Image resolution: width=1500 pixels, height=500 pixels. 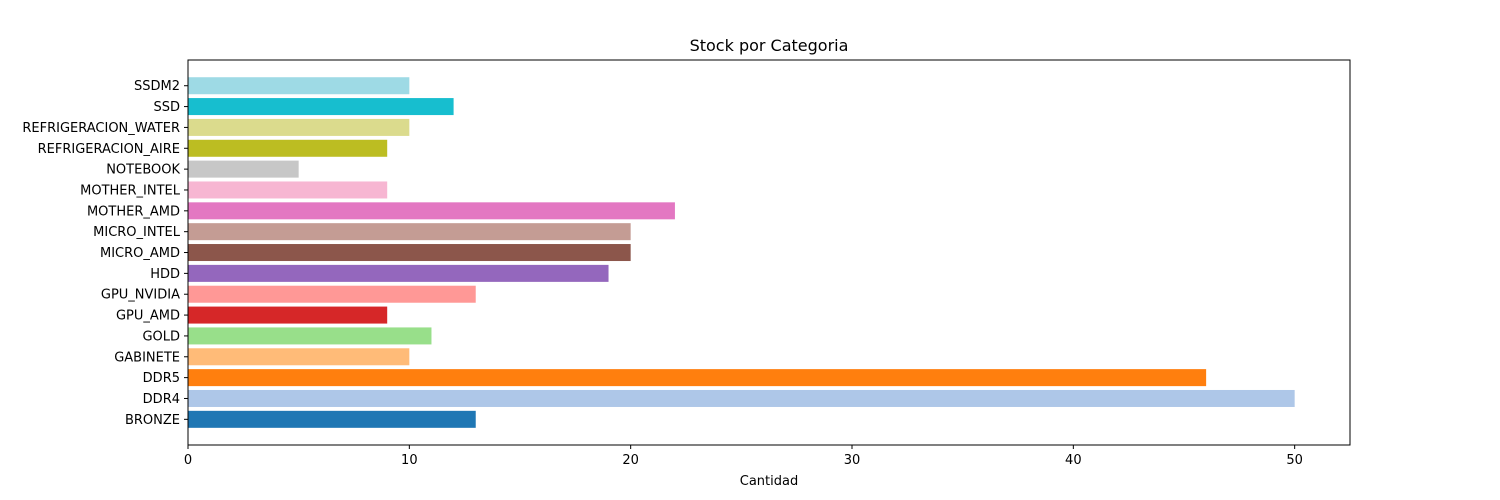 What do you see at coordinates (161, 336) in the screenshot?
I see `y-tick-label: GOLD` at bounding box center [161, 336].